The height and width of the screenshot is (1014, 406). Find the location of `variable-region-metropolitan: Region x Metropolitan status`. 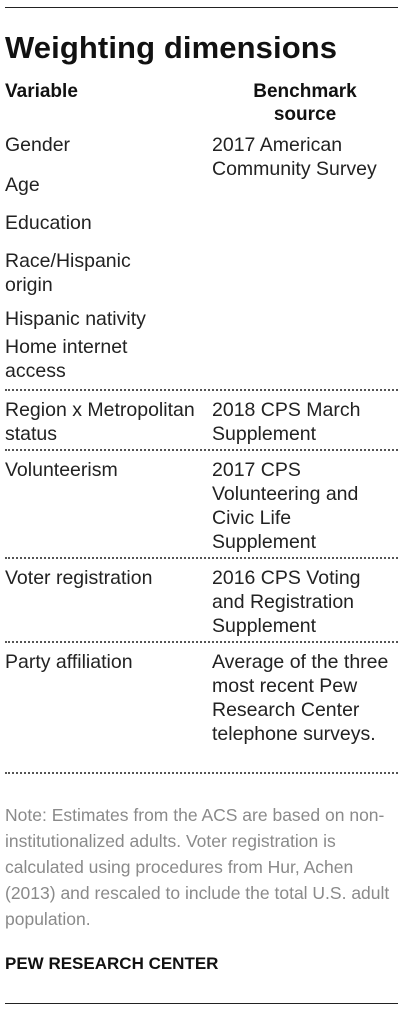

variable-region-metropolitan: Region x Metropolitan status is located at coordinates (100, 422).